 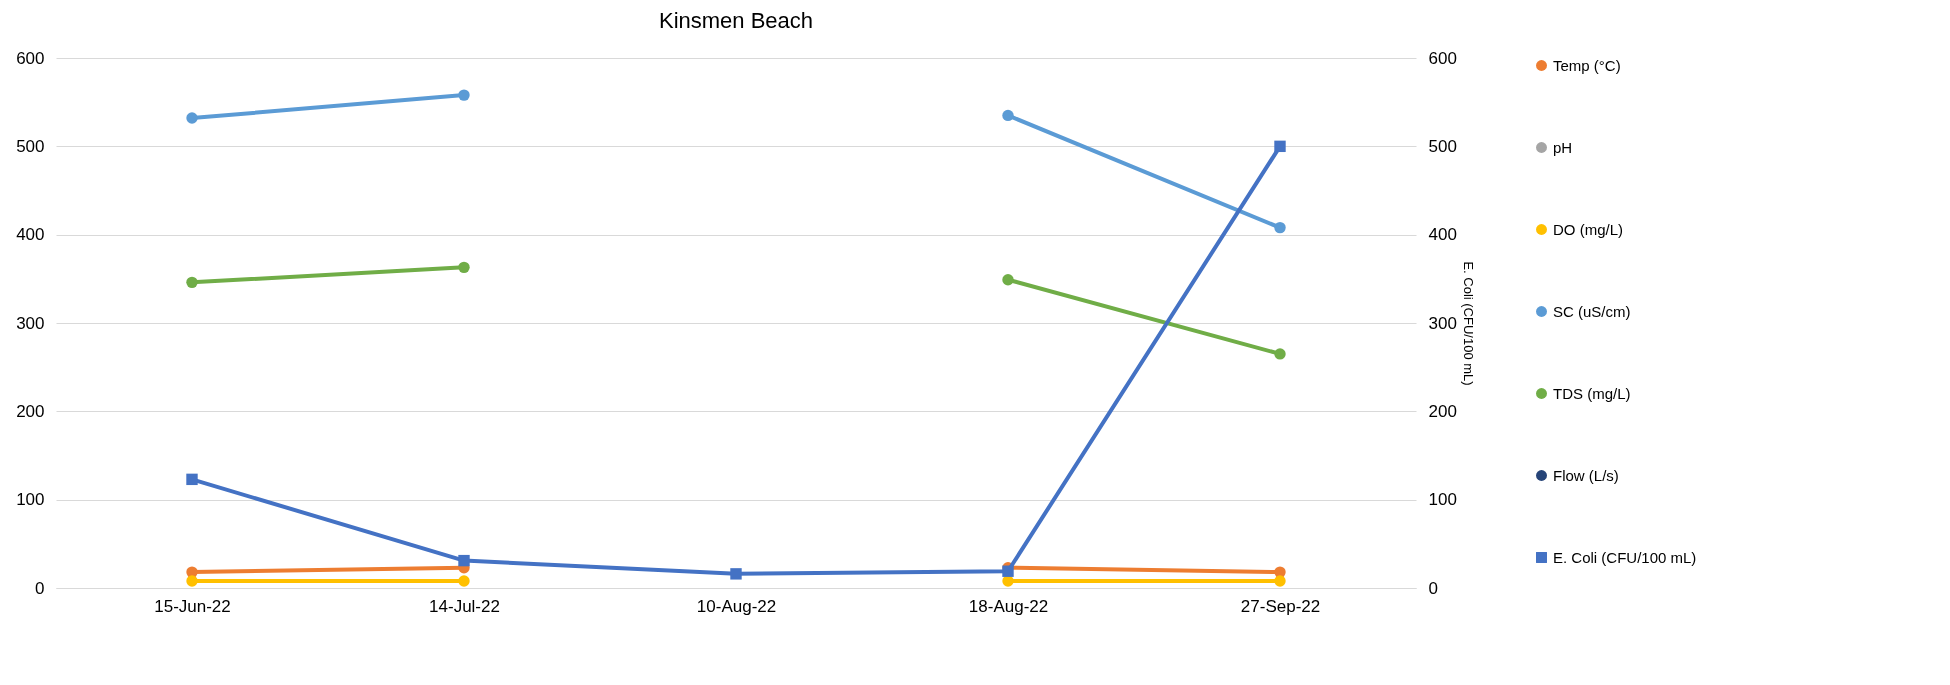 I want to click on legend-label: E. Coli (CFU/100 mL), so click(x=1625, y=557).